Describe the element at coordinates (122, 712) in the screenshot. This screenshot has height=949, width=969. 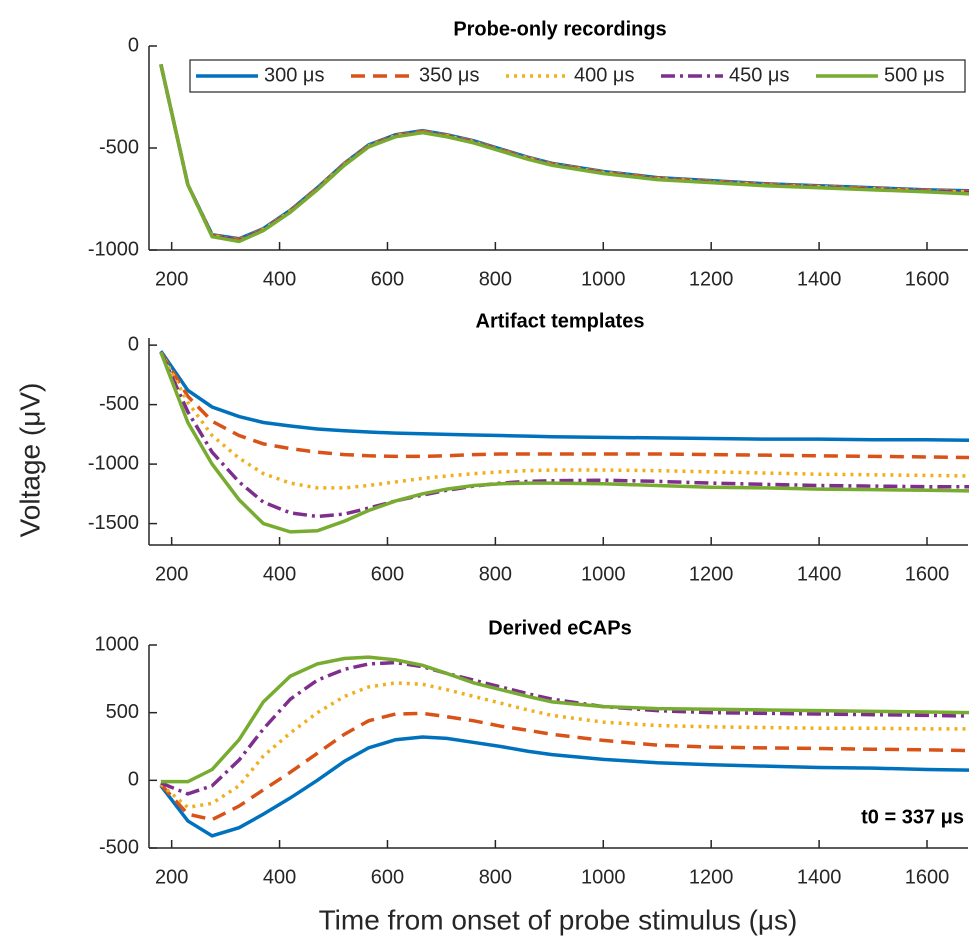
I see `y-tick-label: 500` at that location.